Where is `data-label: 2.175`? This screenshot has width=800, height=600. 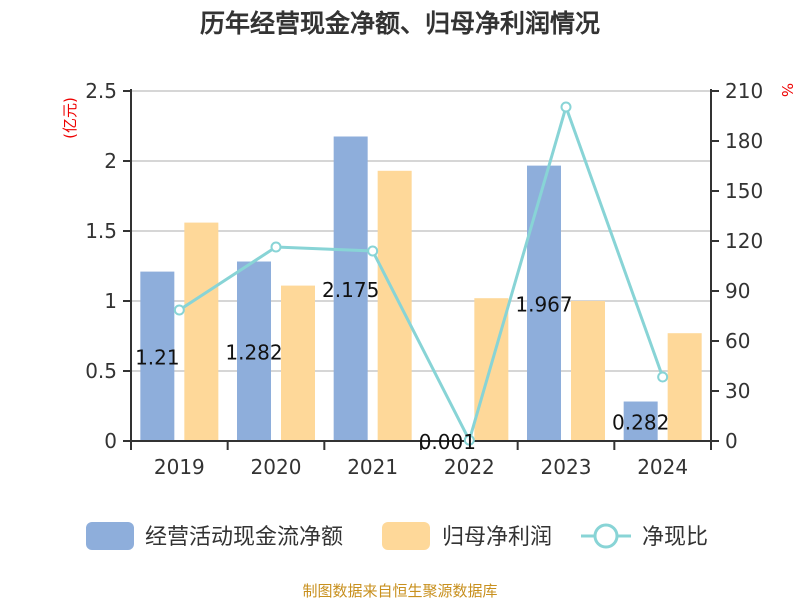
data-label: 2.175 is located at coordinates (350, 290).